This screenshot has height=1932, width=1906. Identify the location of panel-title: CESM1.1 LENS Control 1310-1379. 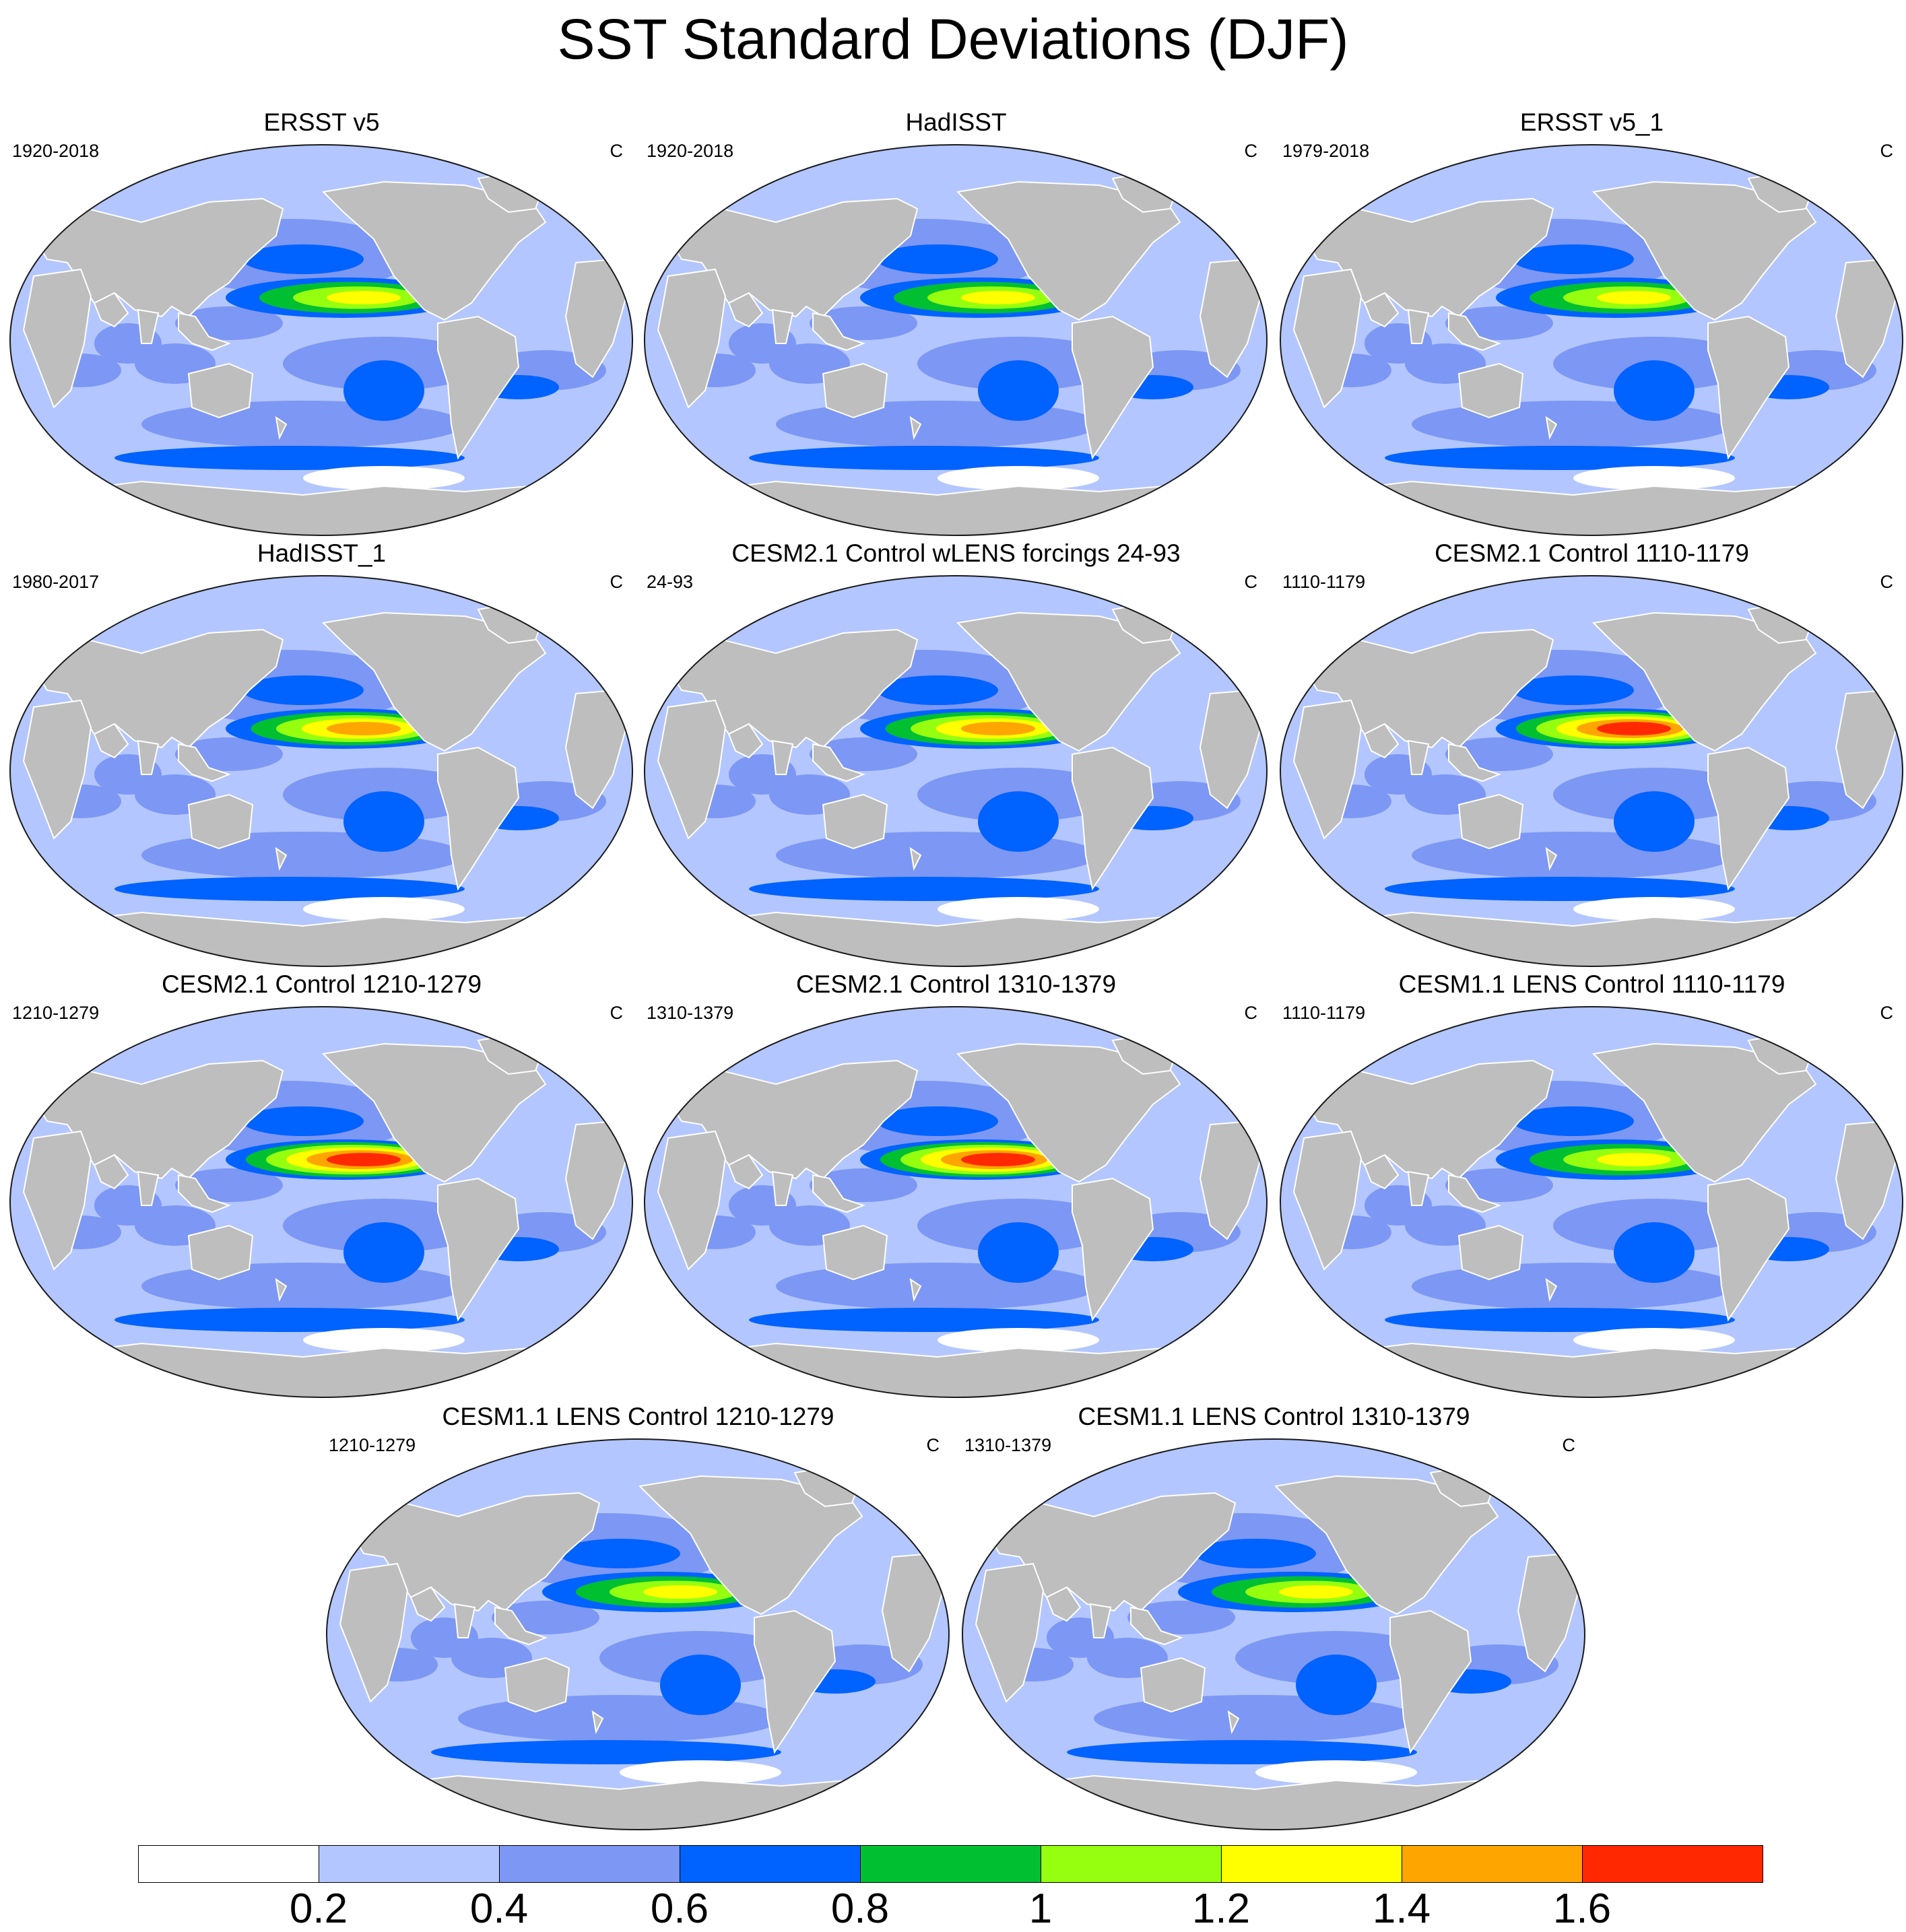
(1274, 1417).